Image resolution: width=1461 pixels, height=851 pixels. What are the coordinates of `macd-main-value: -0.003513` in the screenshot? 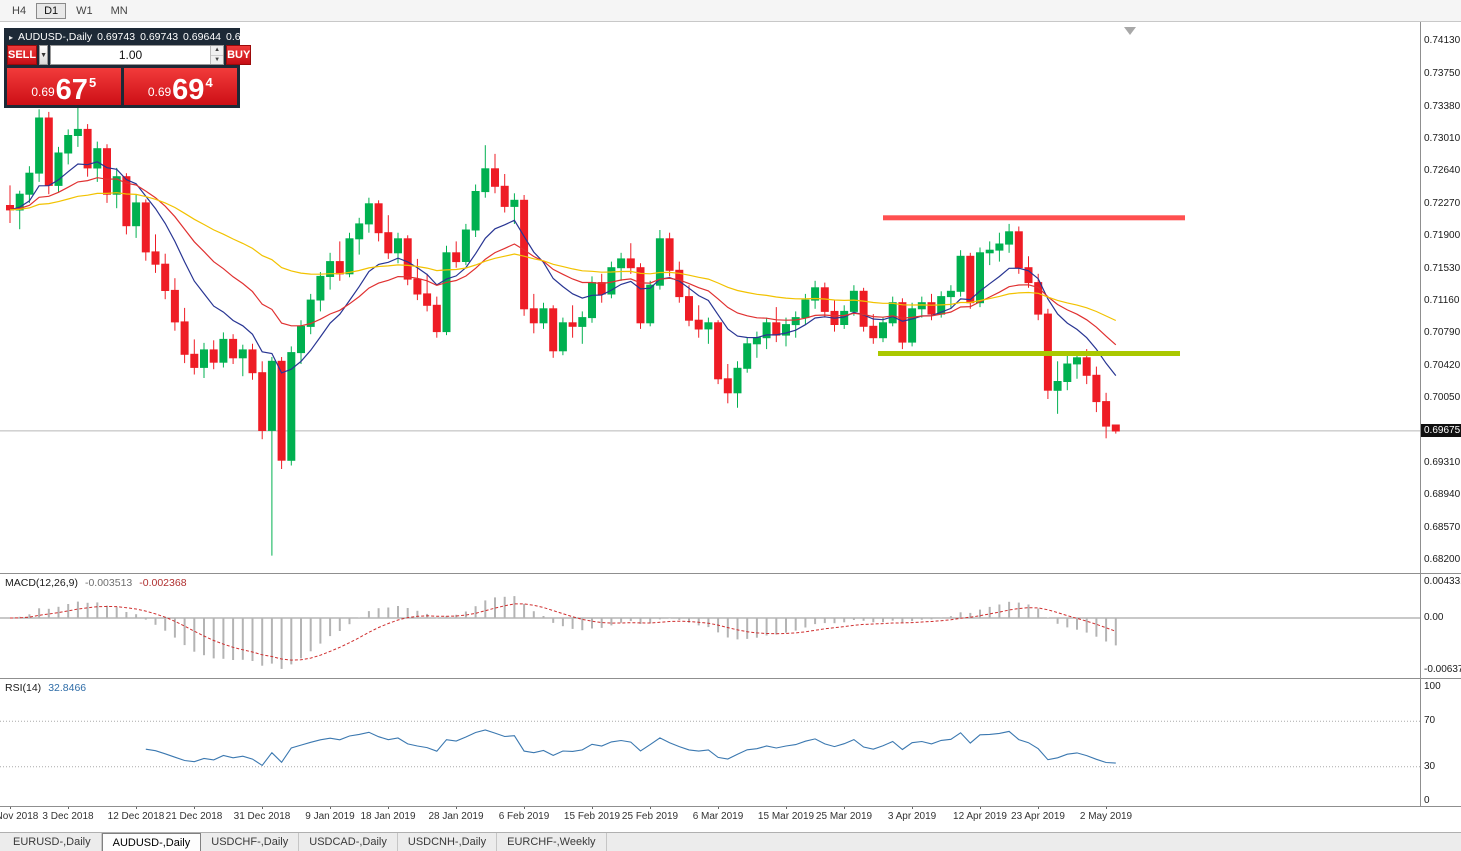 It's located at (108, 583).